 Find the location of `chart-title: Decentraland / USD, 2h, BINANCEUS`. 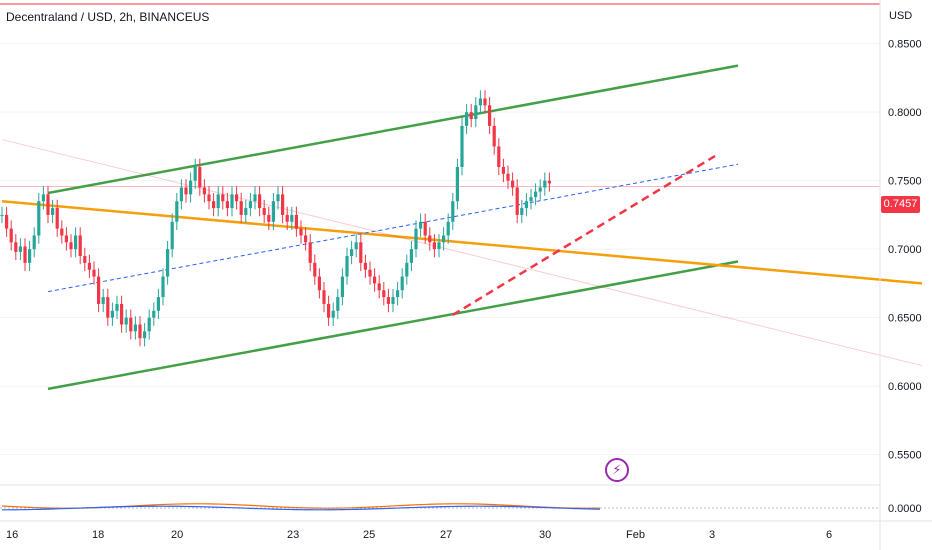

chart-title: Decentraland / USD, 2h, BINANCEUS is located at coordinates (108, 17).